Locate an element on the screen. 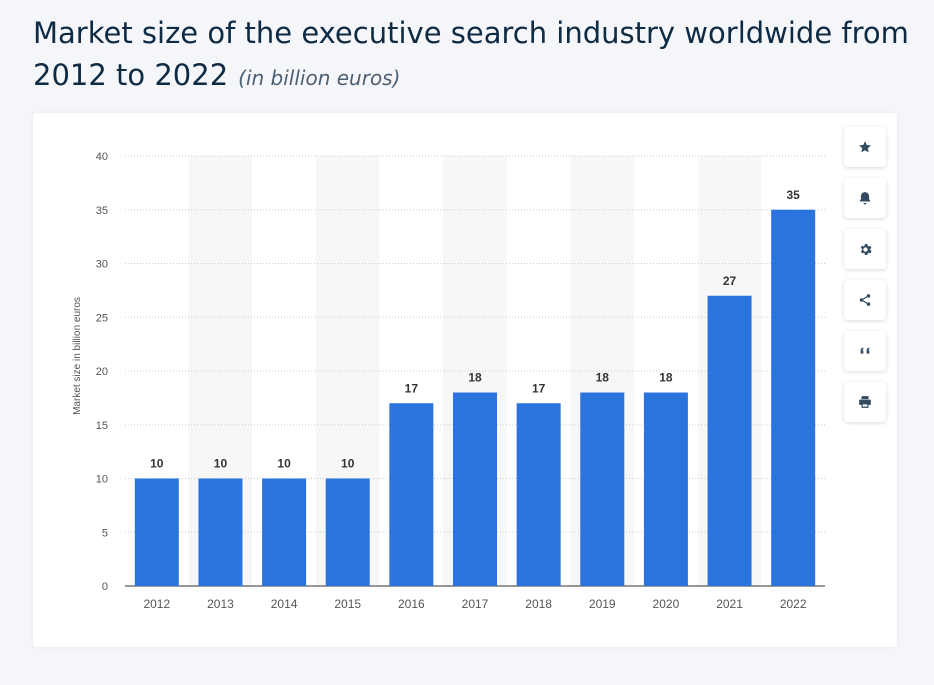 The width and height of the screenshot is (934, 685). x-tick-label-2014: 2014 is located at coordinates (284, 604).